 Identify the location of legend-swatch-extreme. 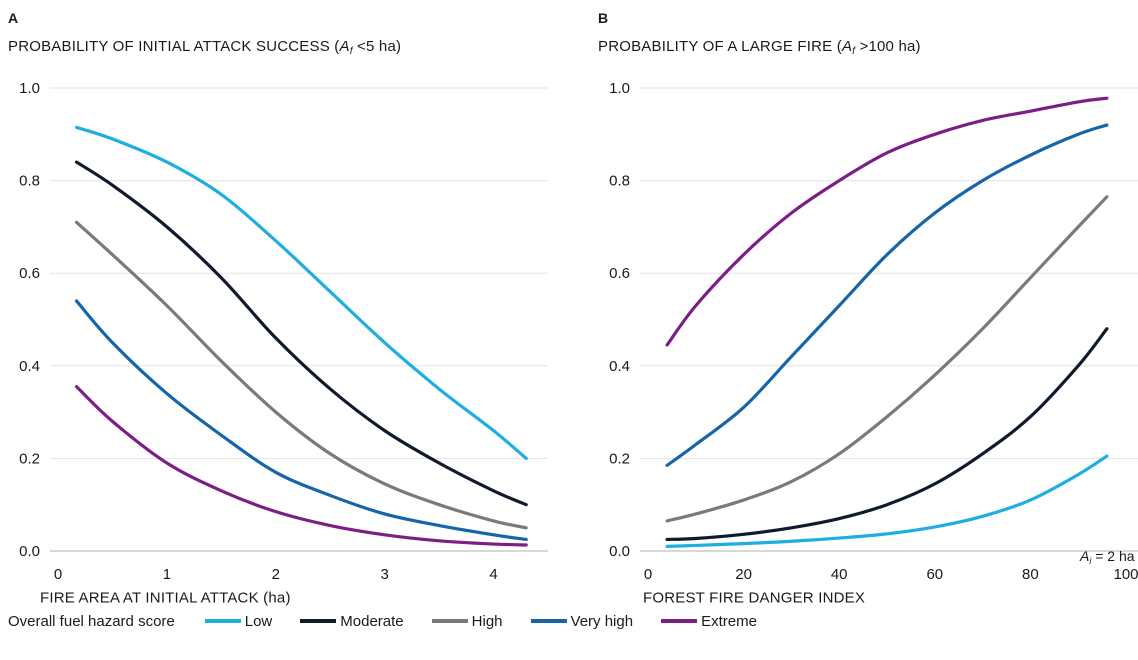
(679, 621).